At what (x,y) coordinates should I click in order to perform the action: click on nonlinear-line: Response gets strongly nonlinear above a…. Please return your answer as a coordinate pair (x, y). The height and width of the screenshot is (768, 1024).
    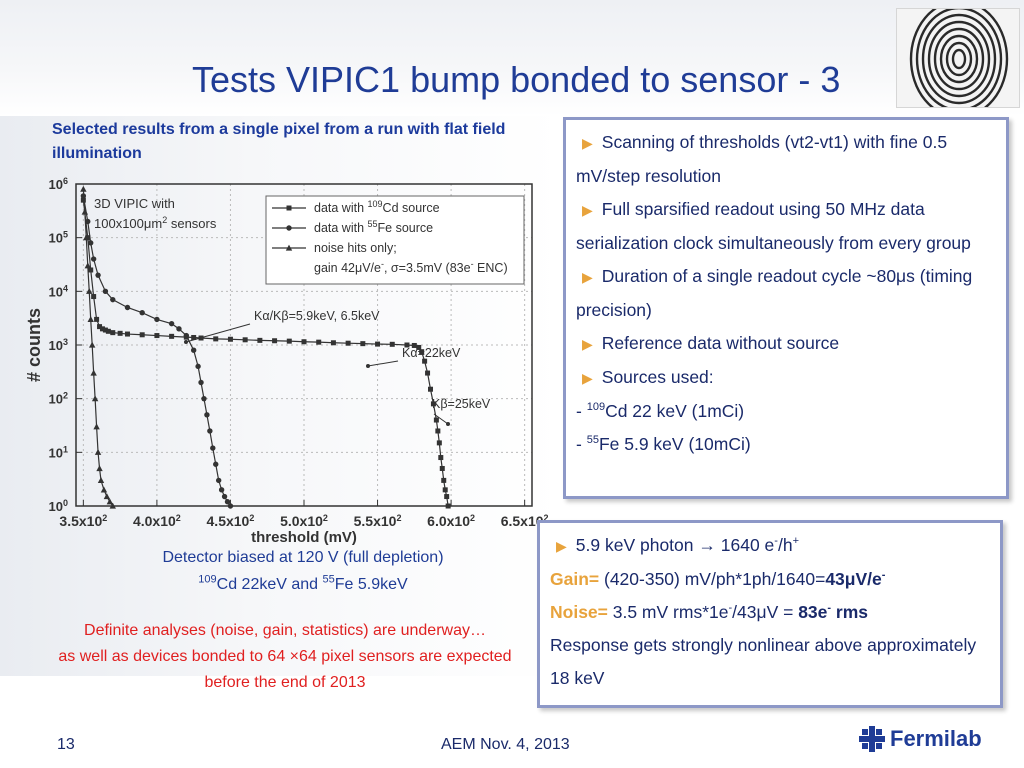
    Looking at the image, I should click on (763, 661).